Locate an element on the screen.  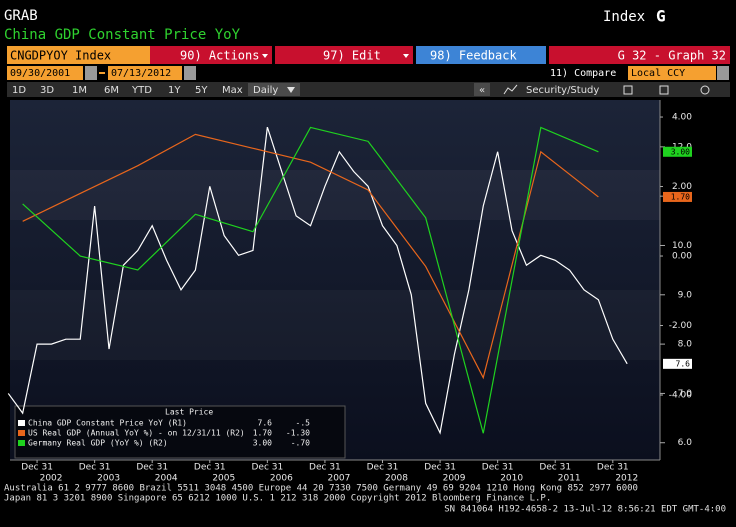
currency-dropdown is located at coordinates (723, 73).